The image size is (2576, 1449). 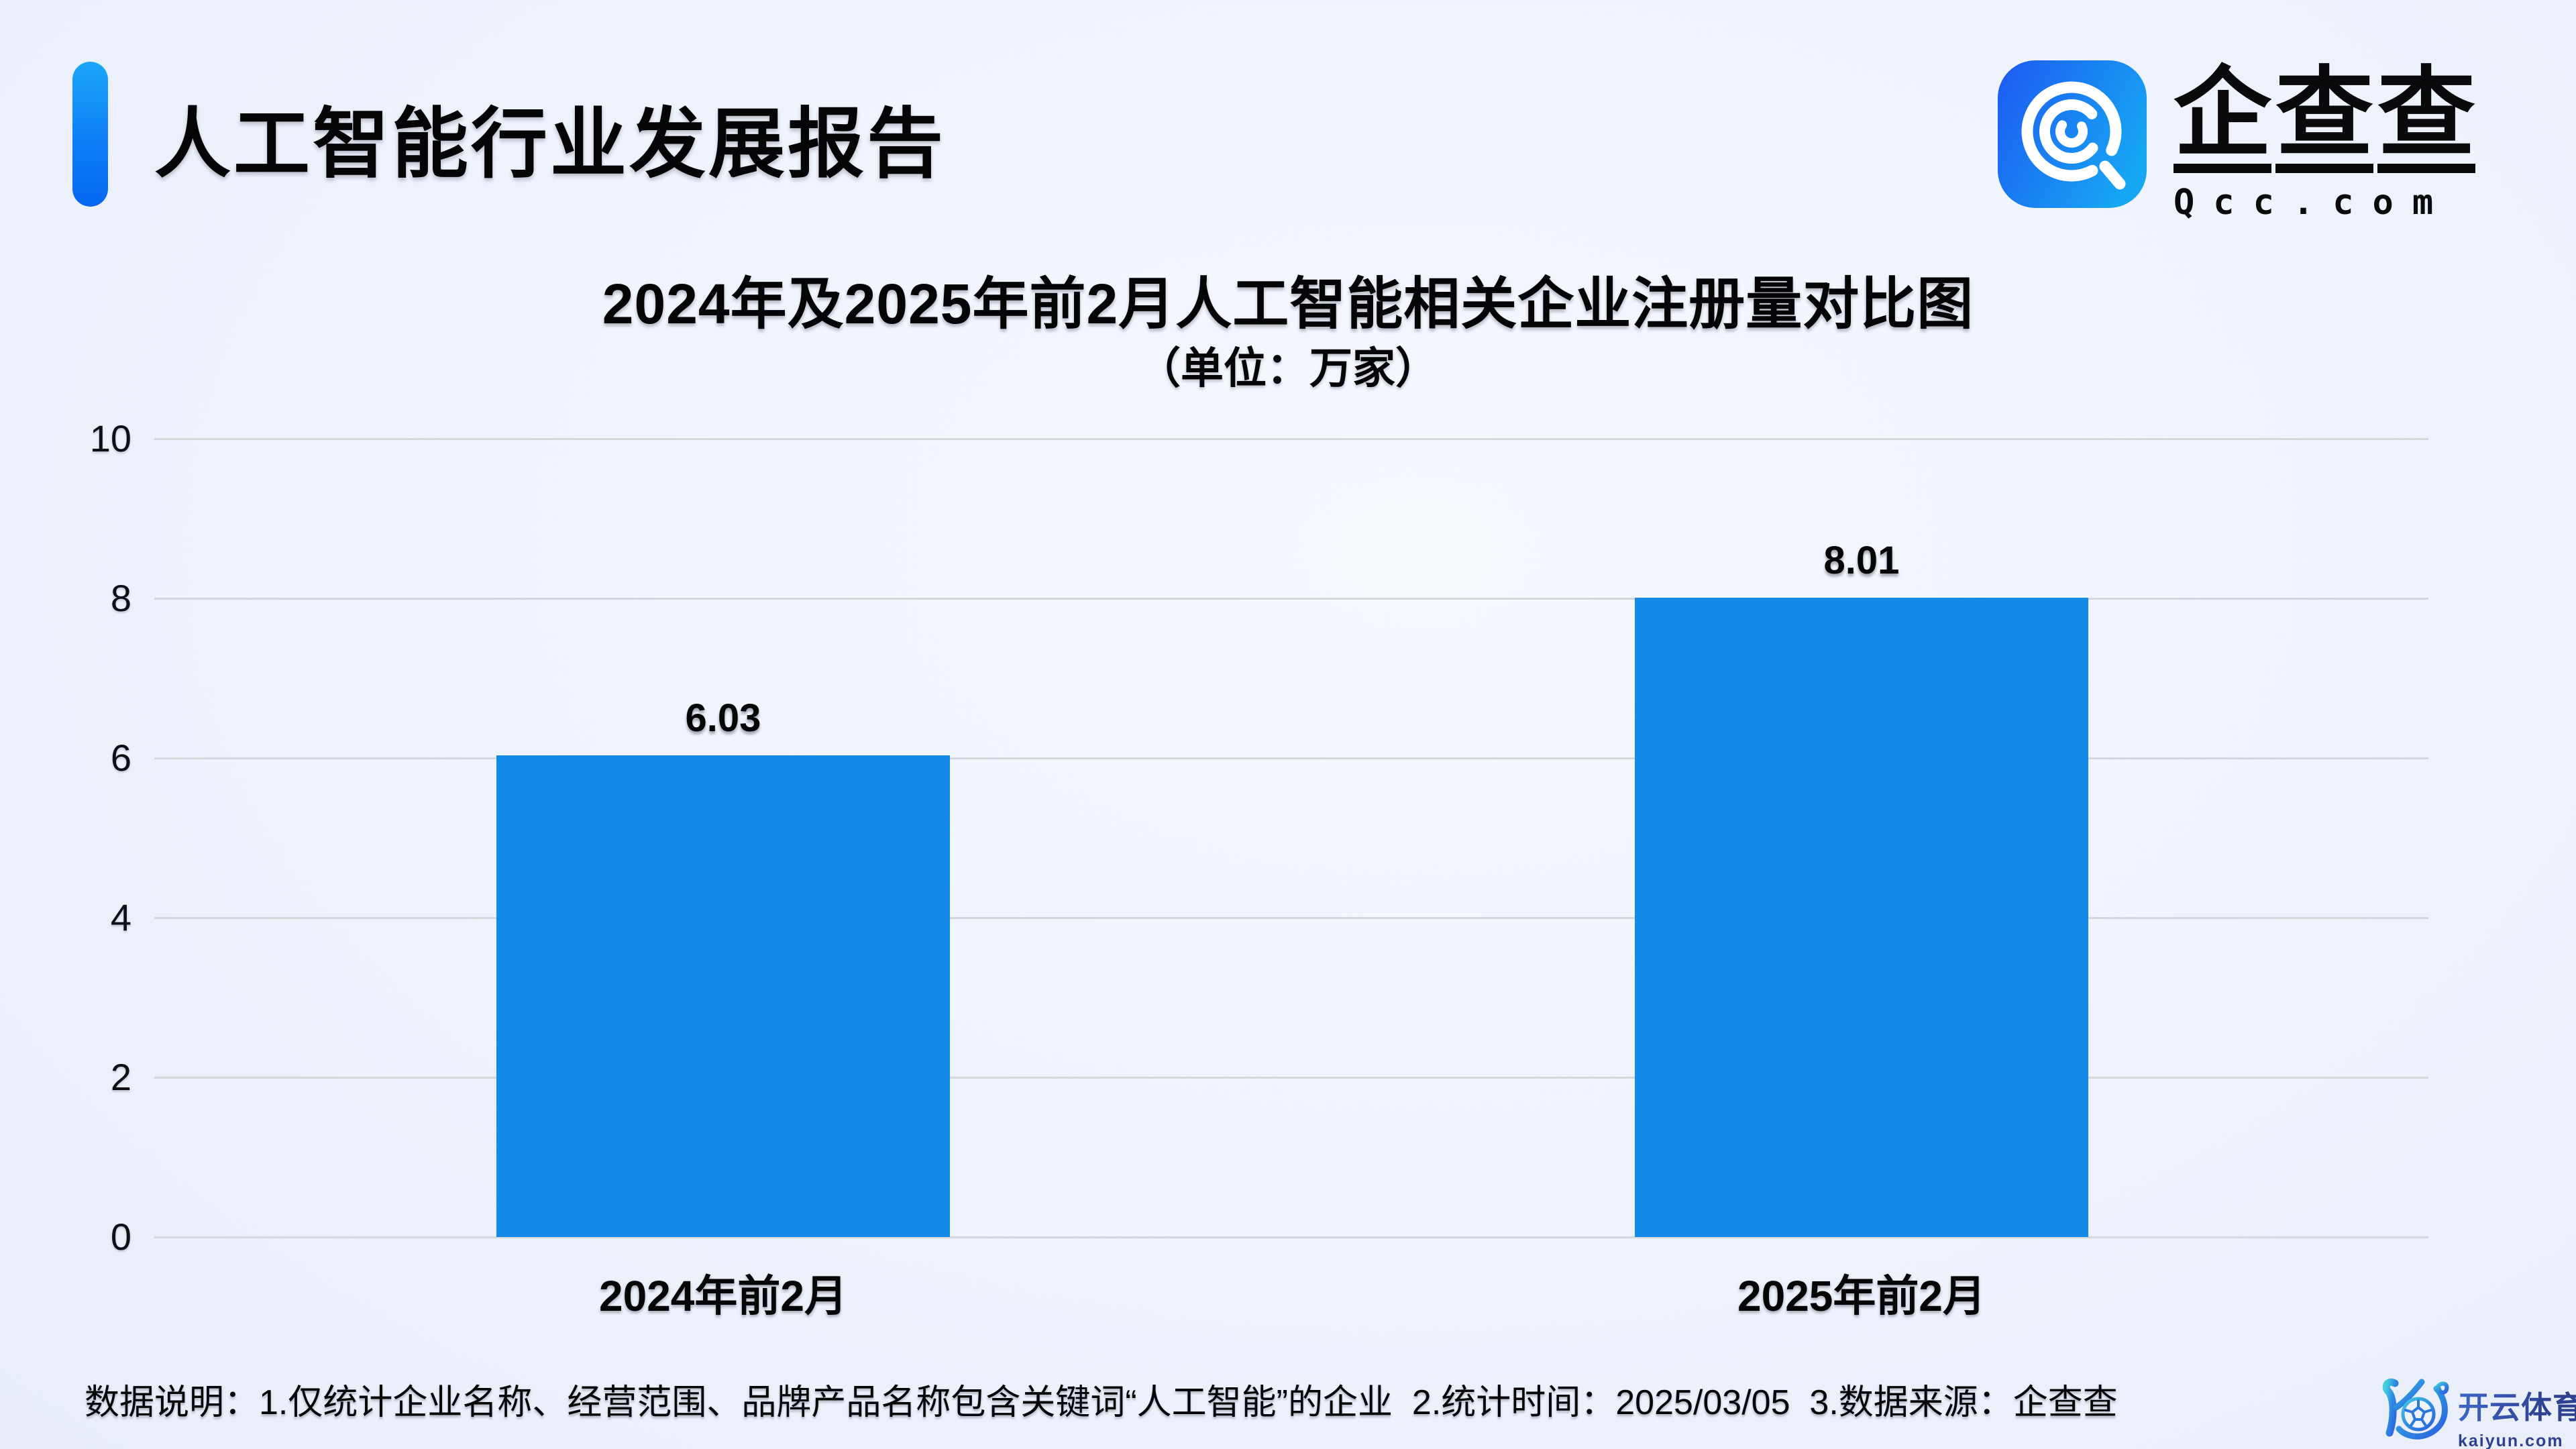 I want to click on y-axis-tick-label: 4, so click(x=120, y=917).